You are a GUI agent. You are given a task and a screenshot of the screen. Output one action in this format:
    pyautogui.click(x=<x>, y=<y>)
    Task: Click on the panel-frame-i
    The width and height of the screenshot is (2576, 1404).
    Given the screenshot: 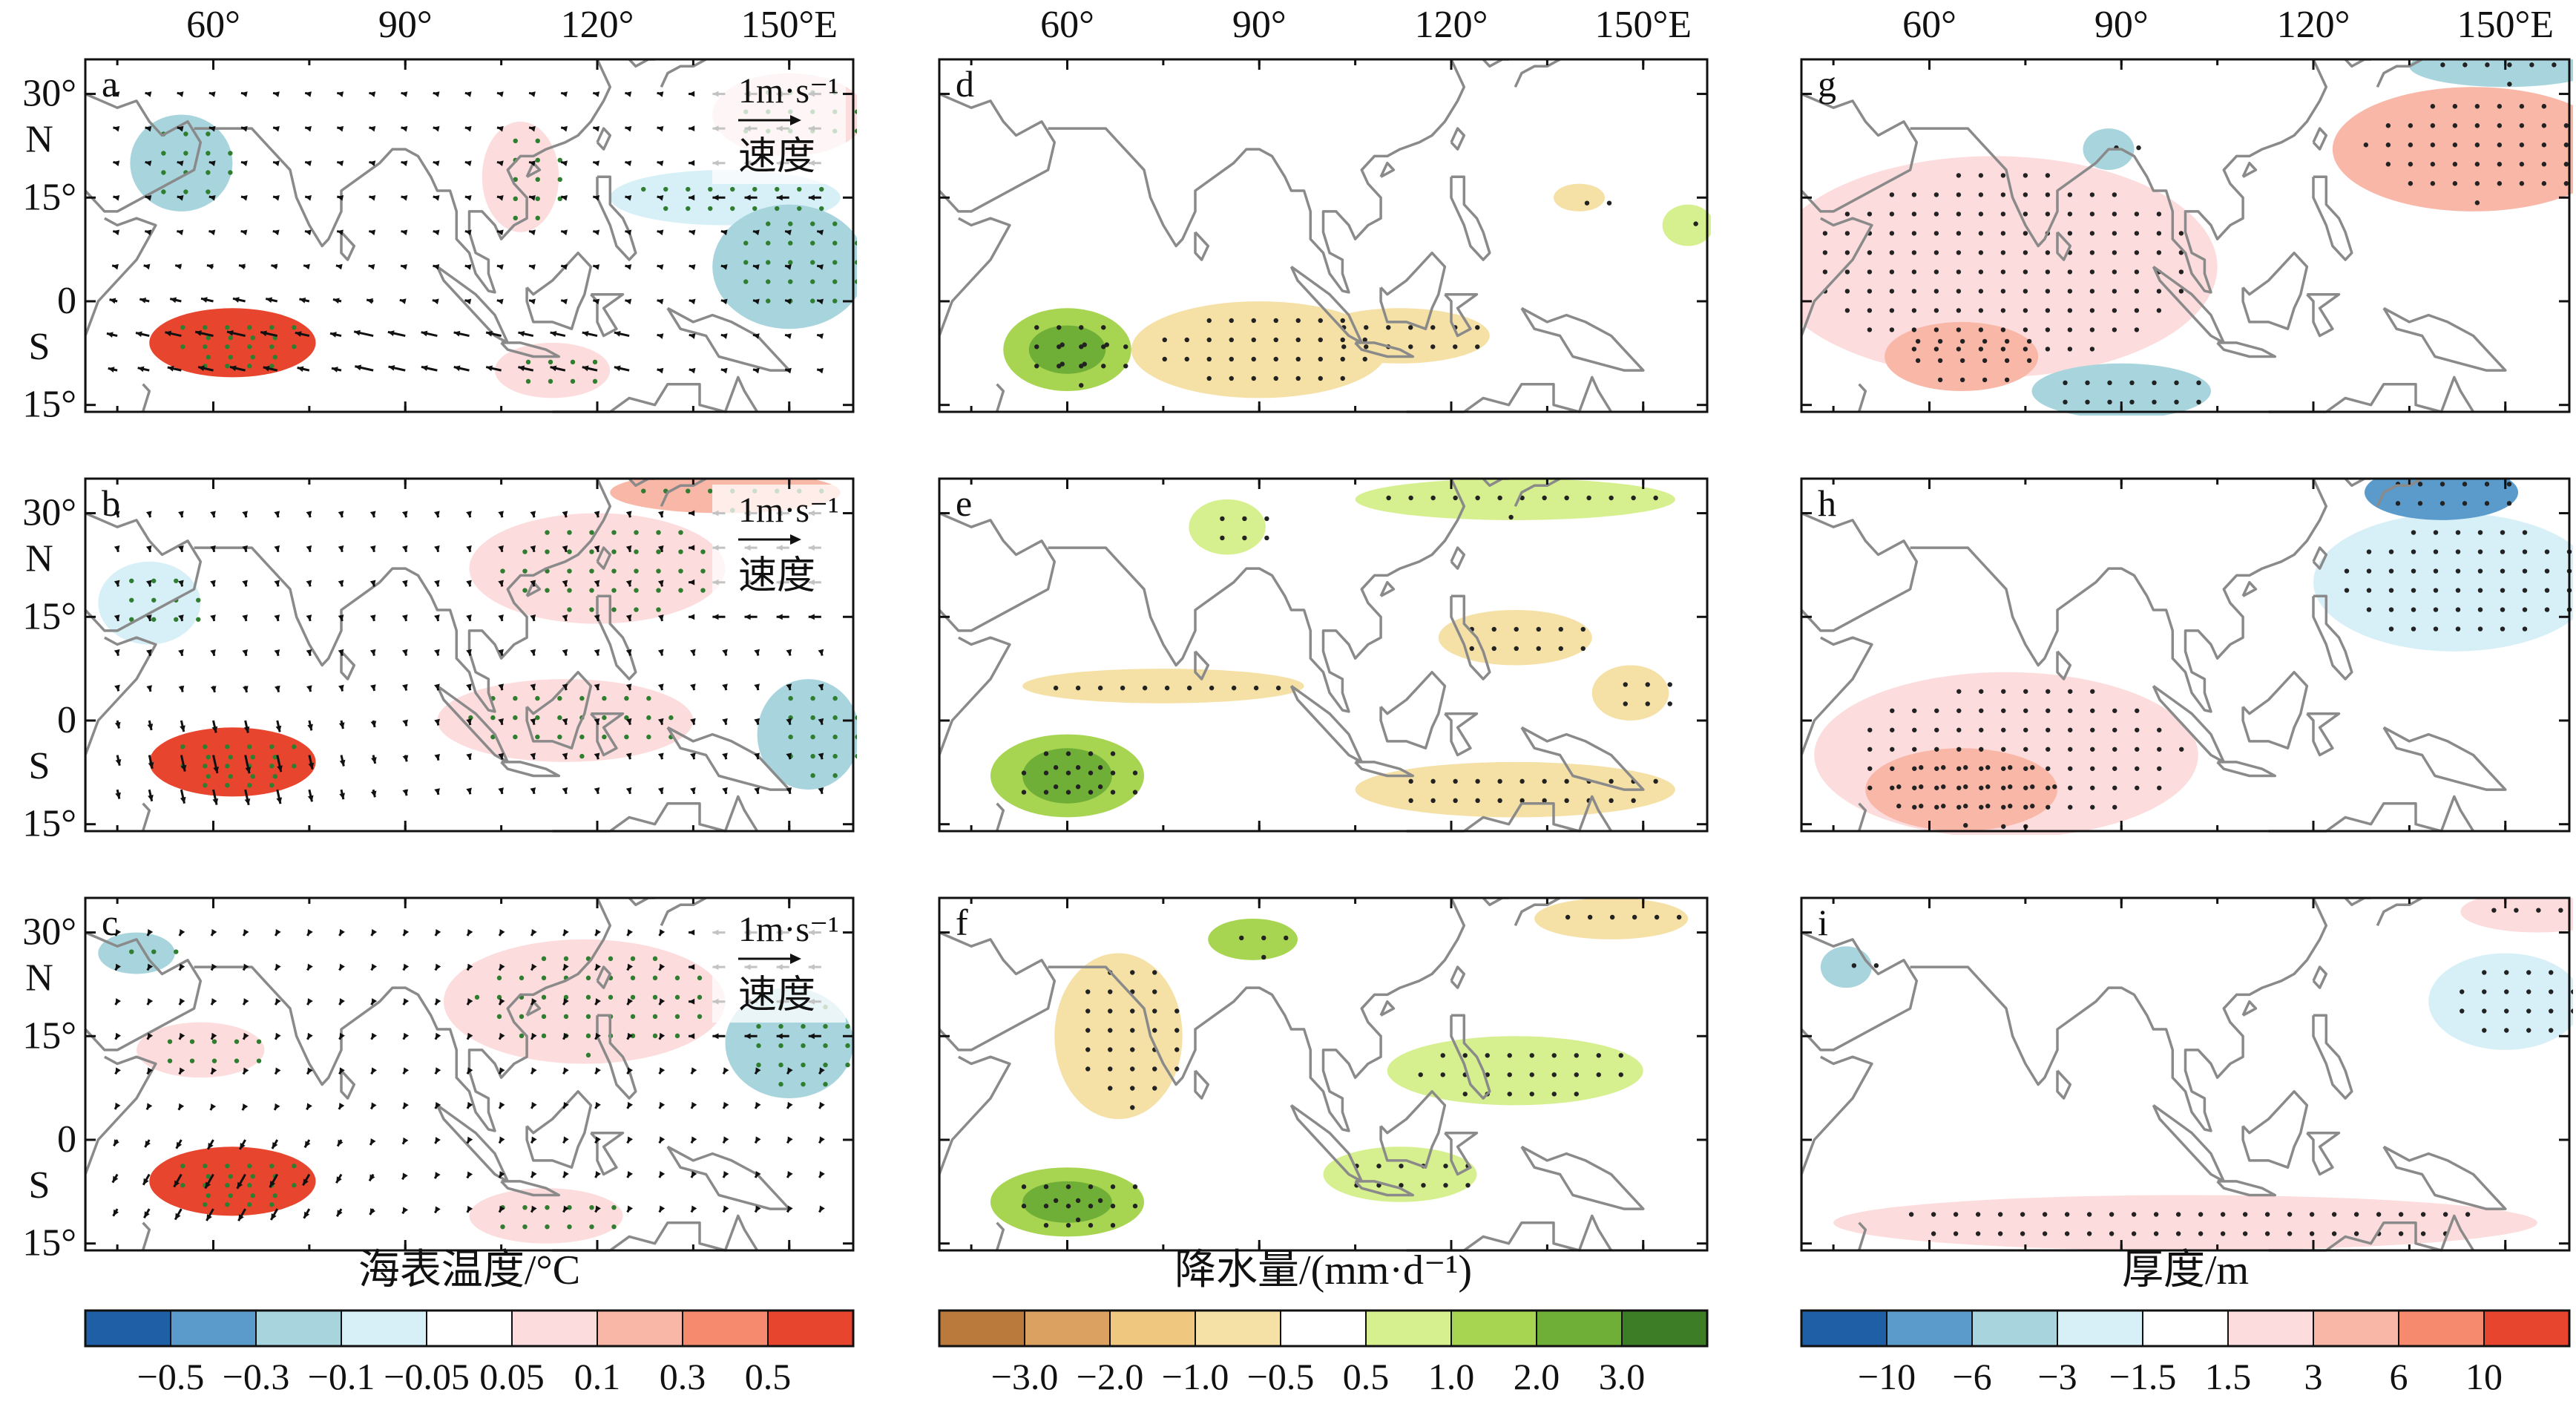 What is the action you would take?
    pyautogui.click(x=2185, y=1074)
    